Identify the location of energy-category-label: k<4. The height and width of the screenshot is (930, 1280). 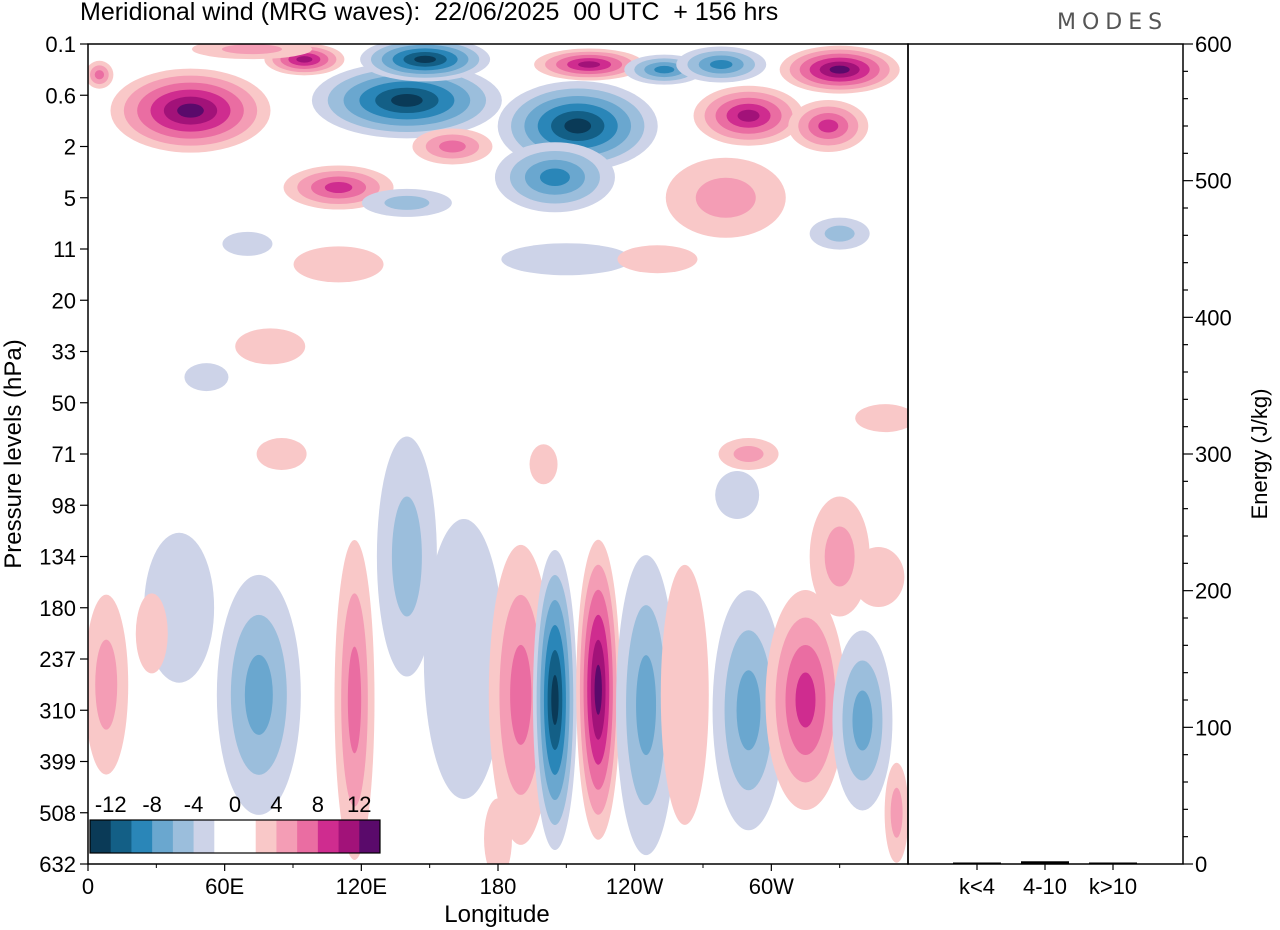
(977, 886).